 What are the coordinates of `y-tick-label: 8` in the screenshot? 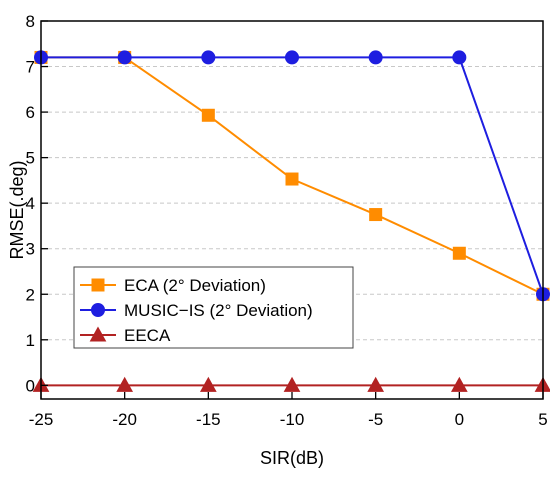 It's located at (30, 21).